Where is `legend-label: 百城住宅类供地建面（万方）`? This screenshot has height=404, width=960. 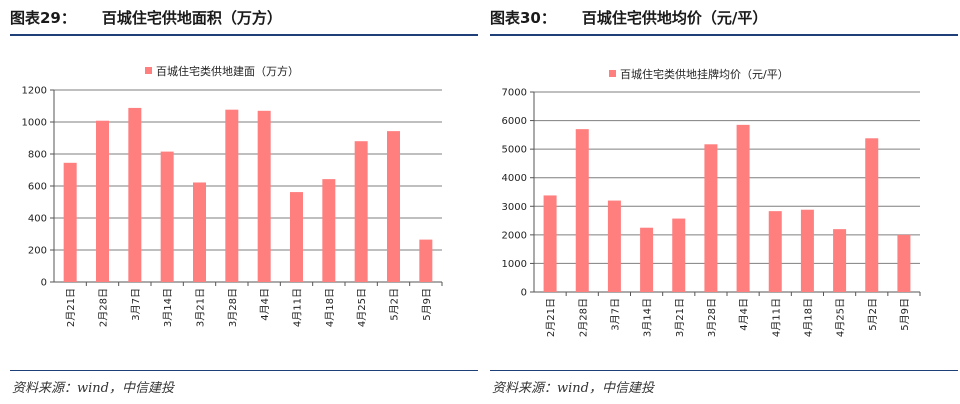 legend-label: 百城住宅类供地建面（万方） is located at coordinates (227, 71).